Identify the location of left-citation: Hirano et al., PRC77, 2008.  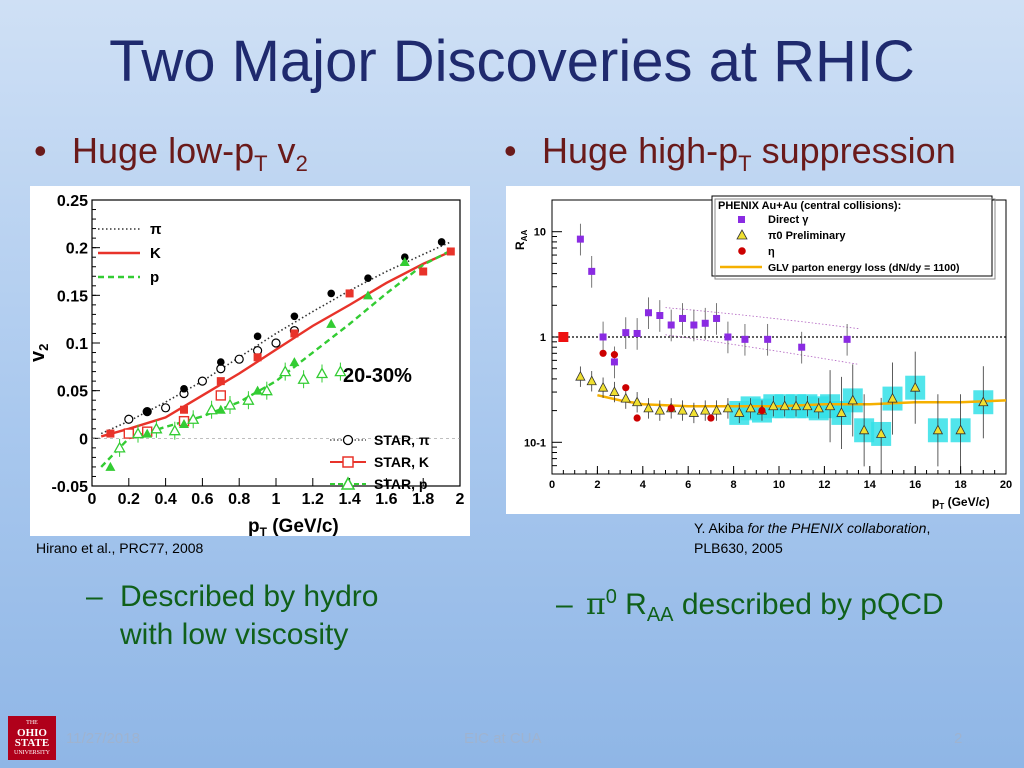
(120, 548).